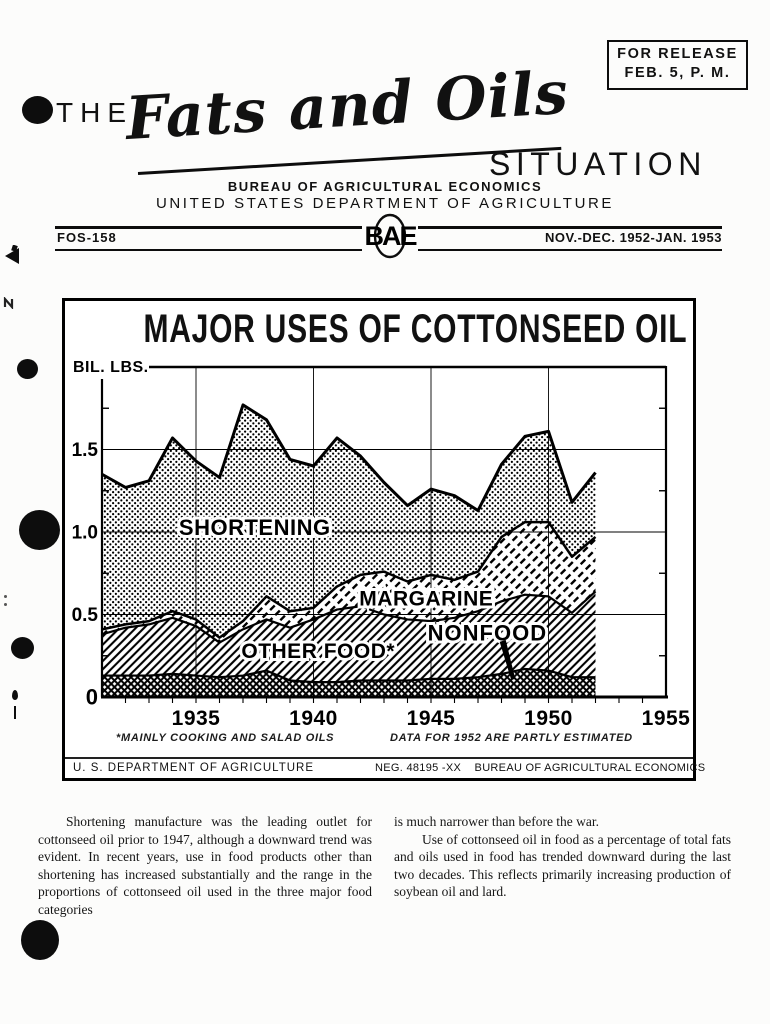  I want to click on svg-text: 0, so click(92, 697).